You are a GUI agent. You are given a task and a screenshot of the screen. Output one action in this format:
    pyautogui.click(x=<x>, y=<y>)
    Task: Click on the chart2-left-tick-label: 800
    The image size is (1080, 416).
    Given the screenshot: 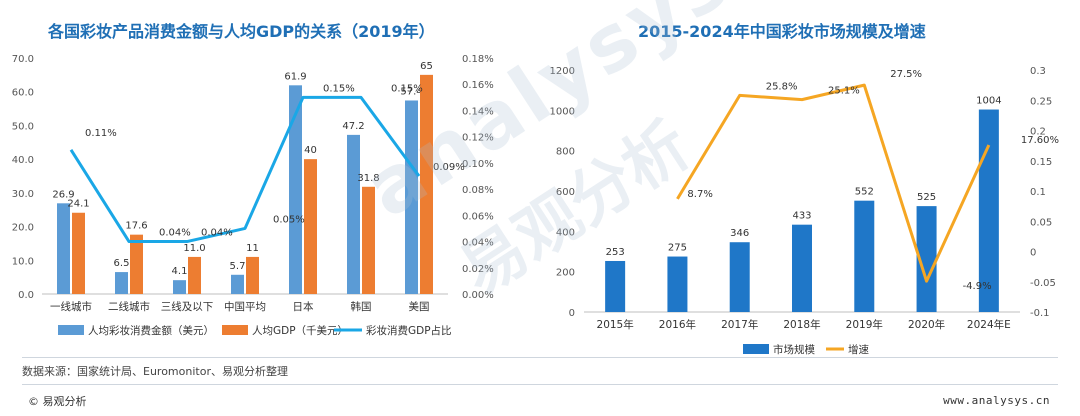 What is the action you would take?
    pyautogui.click(x=565, y=152)
    